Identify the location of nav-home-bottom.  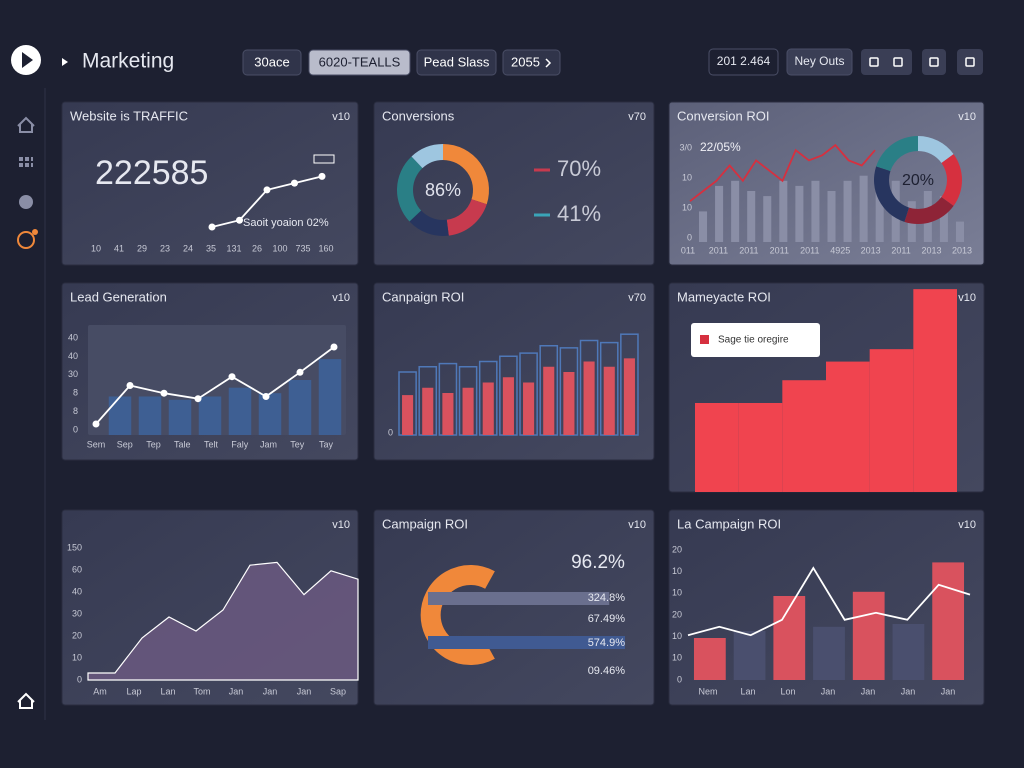
(26, 700).